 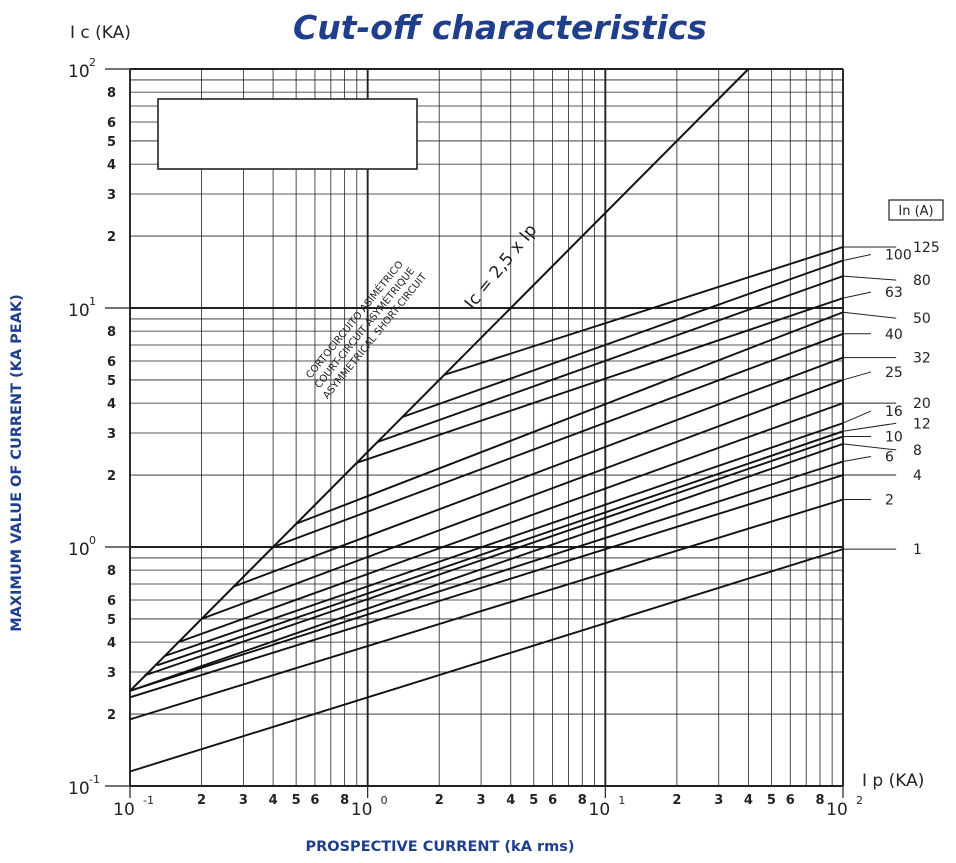 What do you see at coordinates (148, 800) in the screenshot?
I see `x-decade-exponent: -1` at bounding box center [148, 800].